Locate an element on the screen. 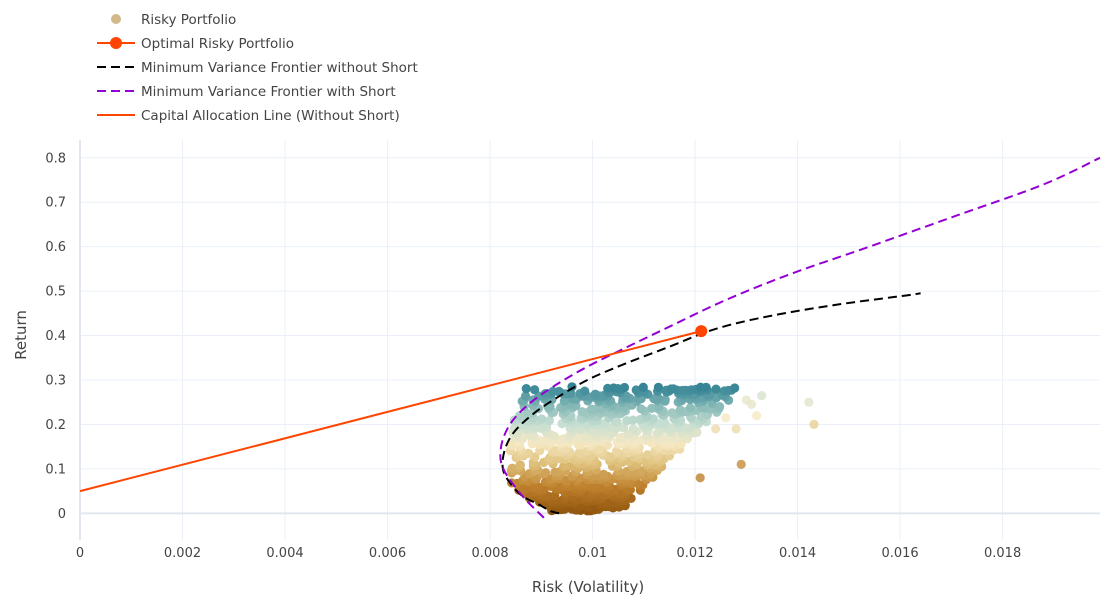 This screenshot has height=610, width=1120. y-tick-label: 0.7 is located at coordinates (55, 203).